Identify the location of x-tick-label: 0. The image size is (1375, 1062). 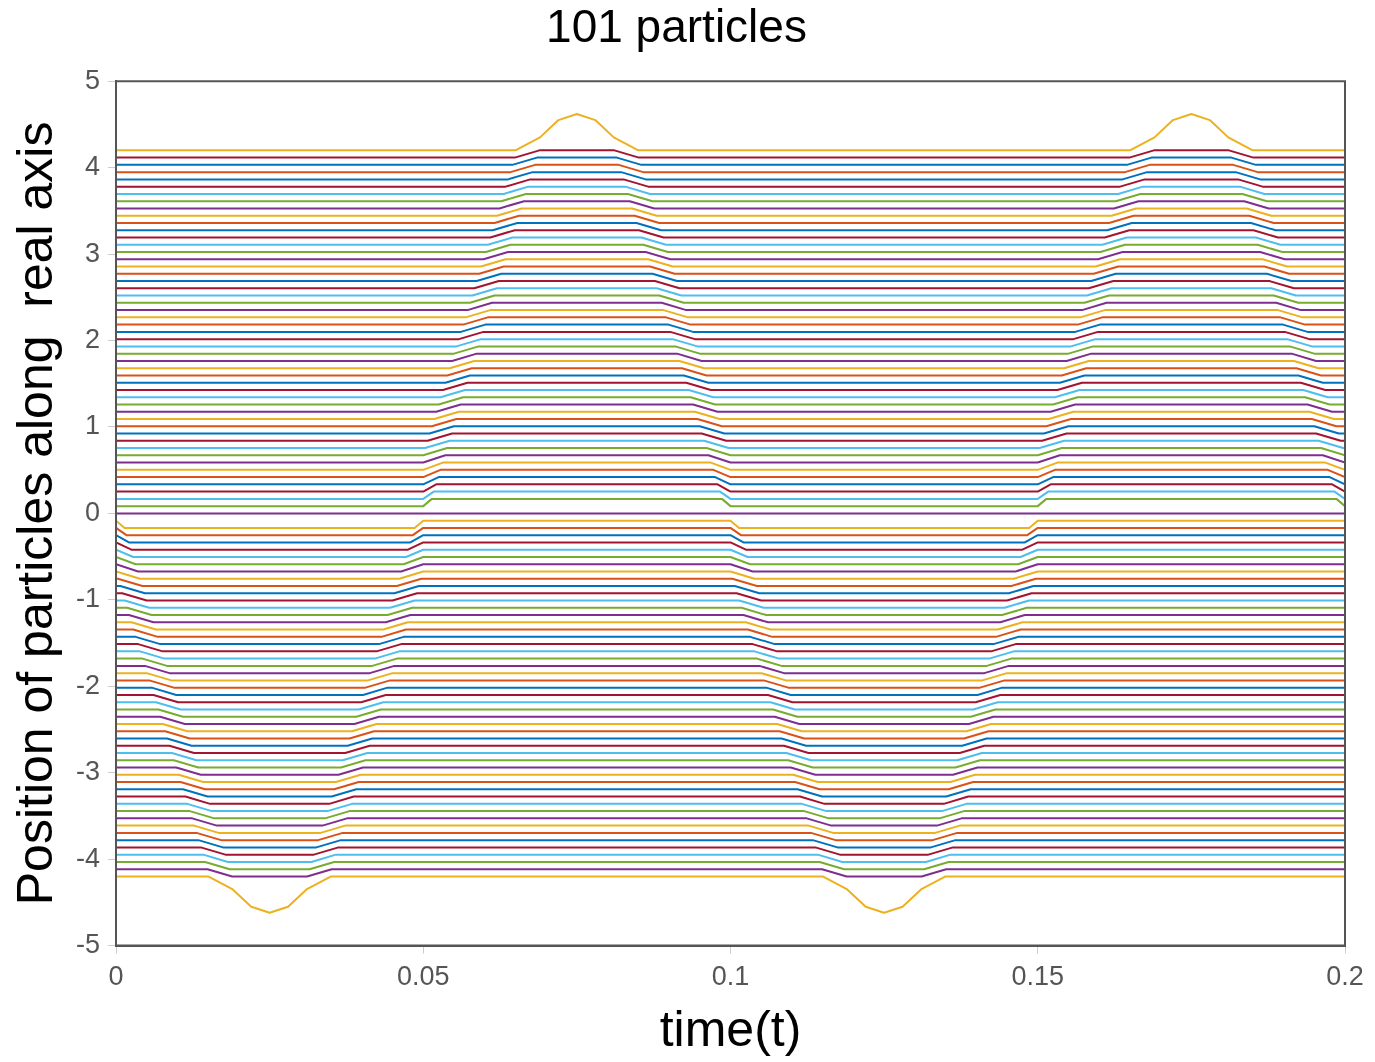
(116, 976).